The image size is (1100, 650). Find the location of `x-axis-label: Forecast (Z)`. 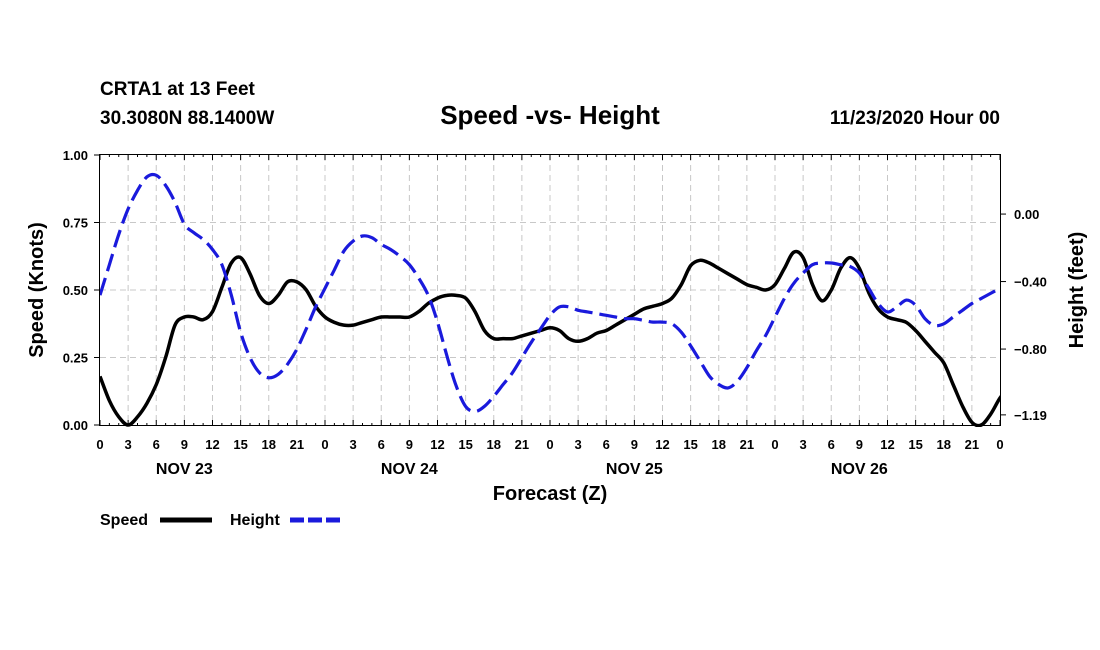

x-axis-label: Forecast (Z) is located at coordinates (550, 494).